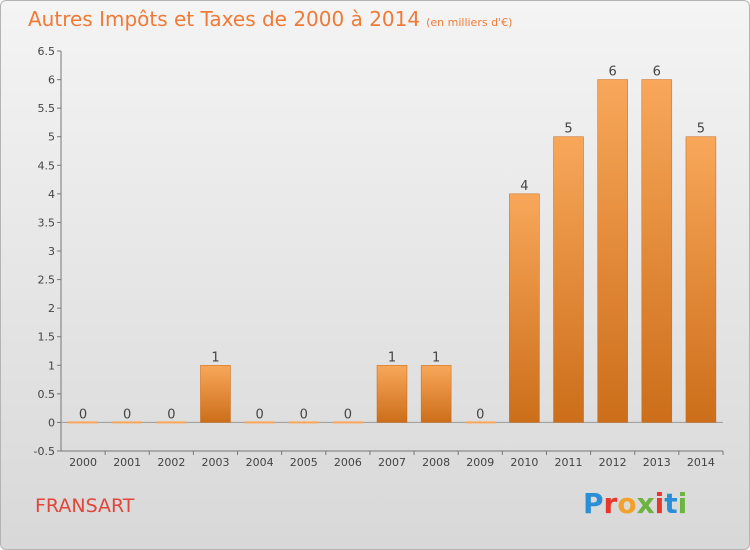 Image resolution: width=750 pixels, height=550 pixels. What do you see at coordinates (47, 394) in the screenshot?
I see `y-tick-label: 0.5` at bounding box center [47, 394].